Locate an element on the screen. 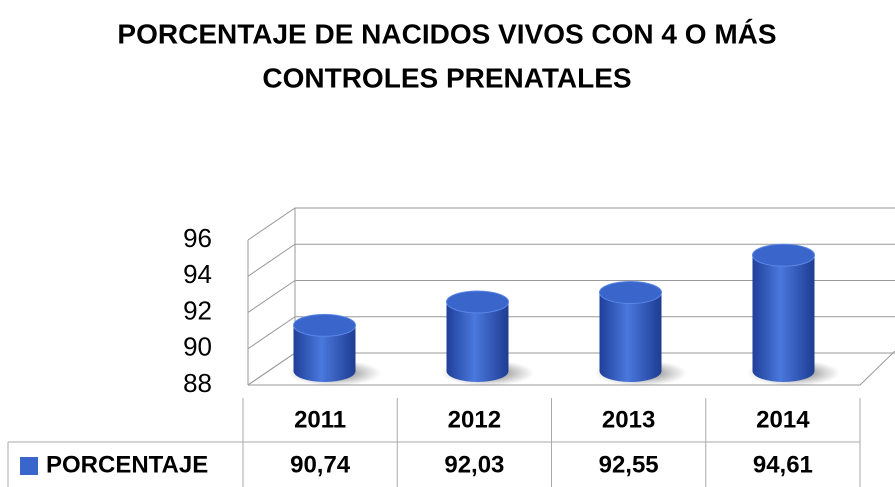 This screenshot has width=895, height=487. x-tick-label: 2012 is located at coordinates (474, 419).